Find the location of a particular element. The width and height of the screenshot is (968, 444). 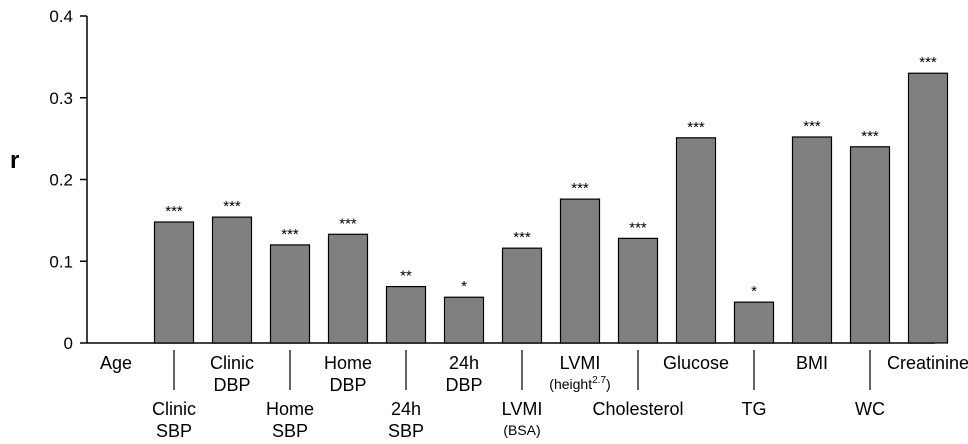

x-tick-sublabel: (BSA) is located at coordinates (521, 430).